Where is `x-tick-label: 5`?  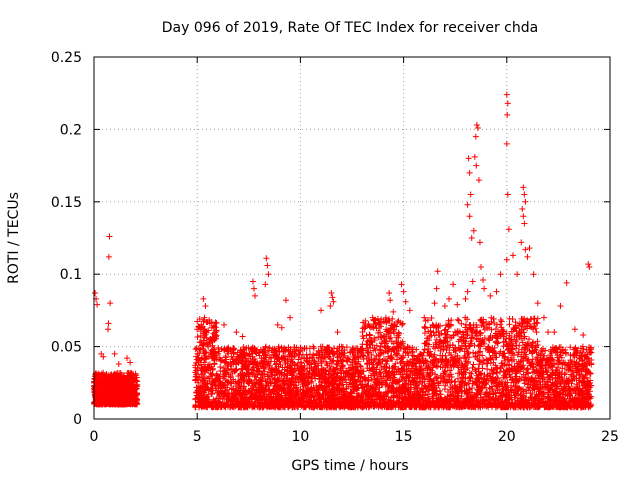
x-tick-label: 5 is located at coordinates (197, 437).